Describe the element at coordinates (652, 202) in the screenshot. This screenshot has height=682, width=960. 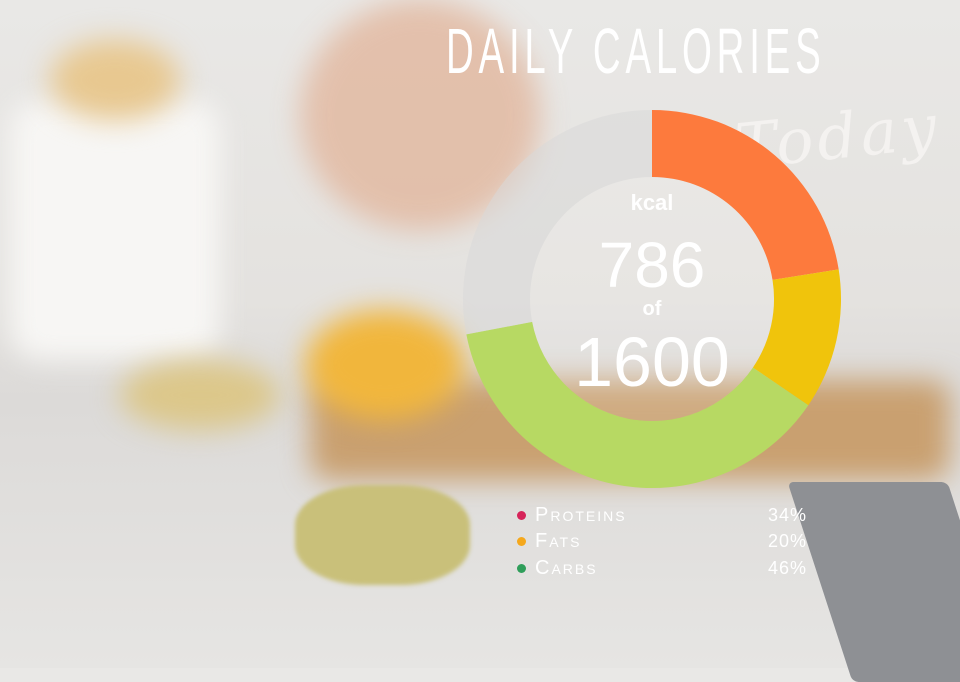
I see `unit-label: kcal` at that location.